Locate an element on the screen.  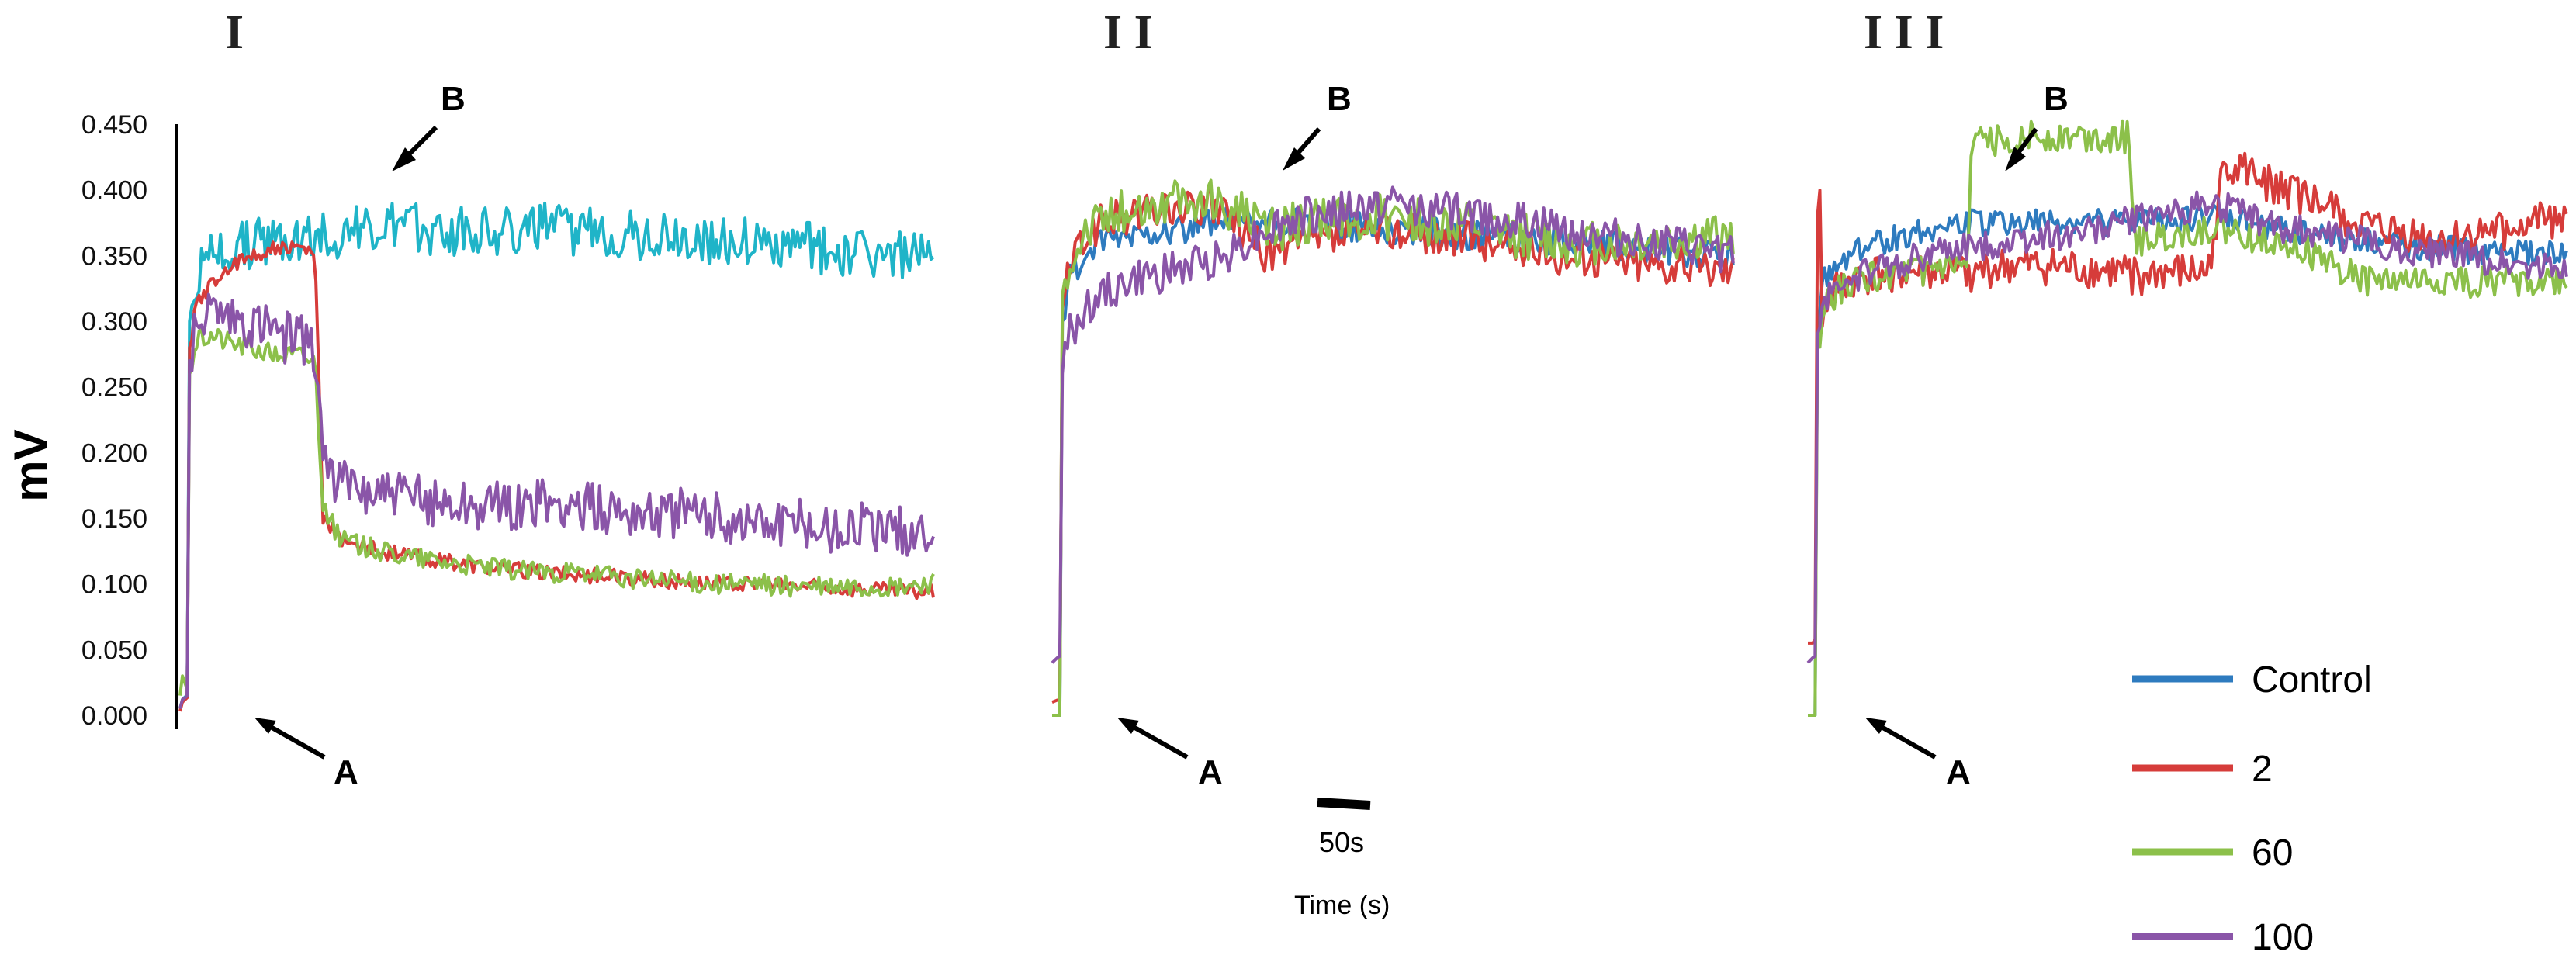
x-axis-label: Time (s) is located at coordinates (1342, 905).